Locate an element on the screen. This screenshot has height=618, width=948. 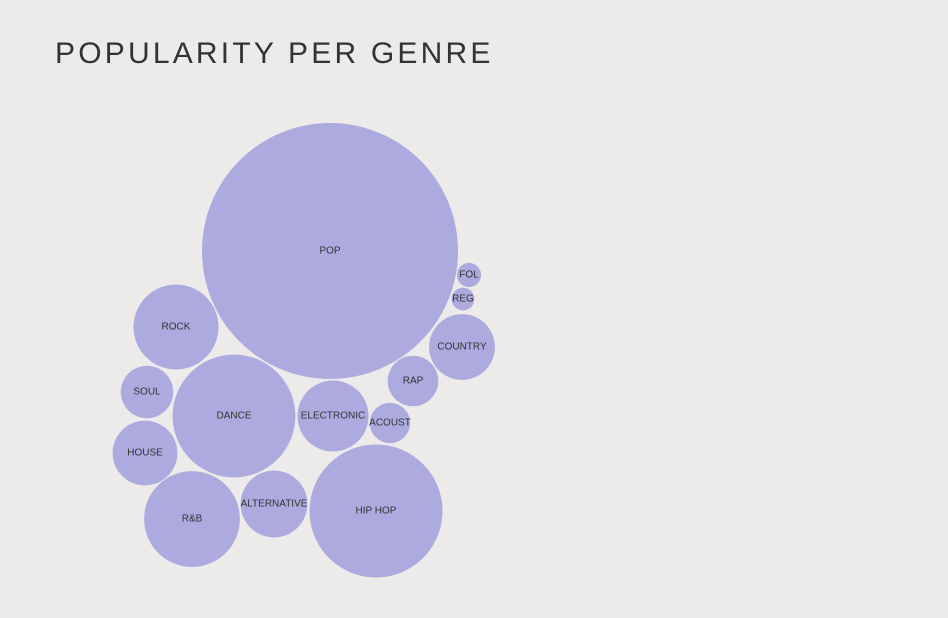
bubble-label-electronic: ELECTRONIC is located at coordinates (333, 416).